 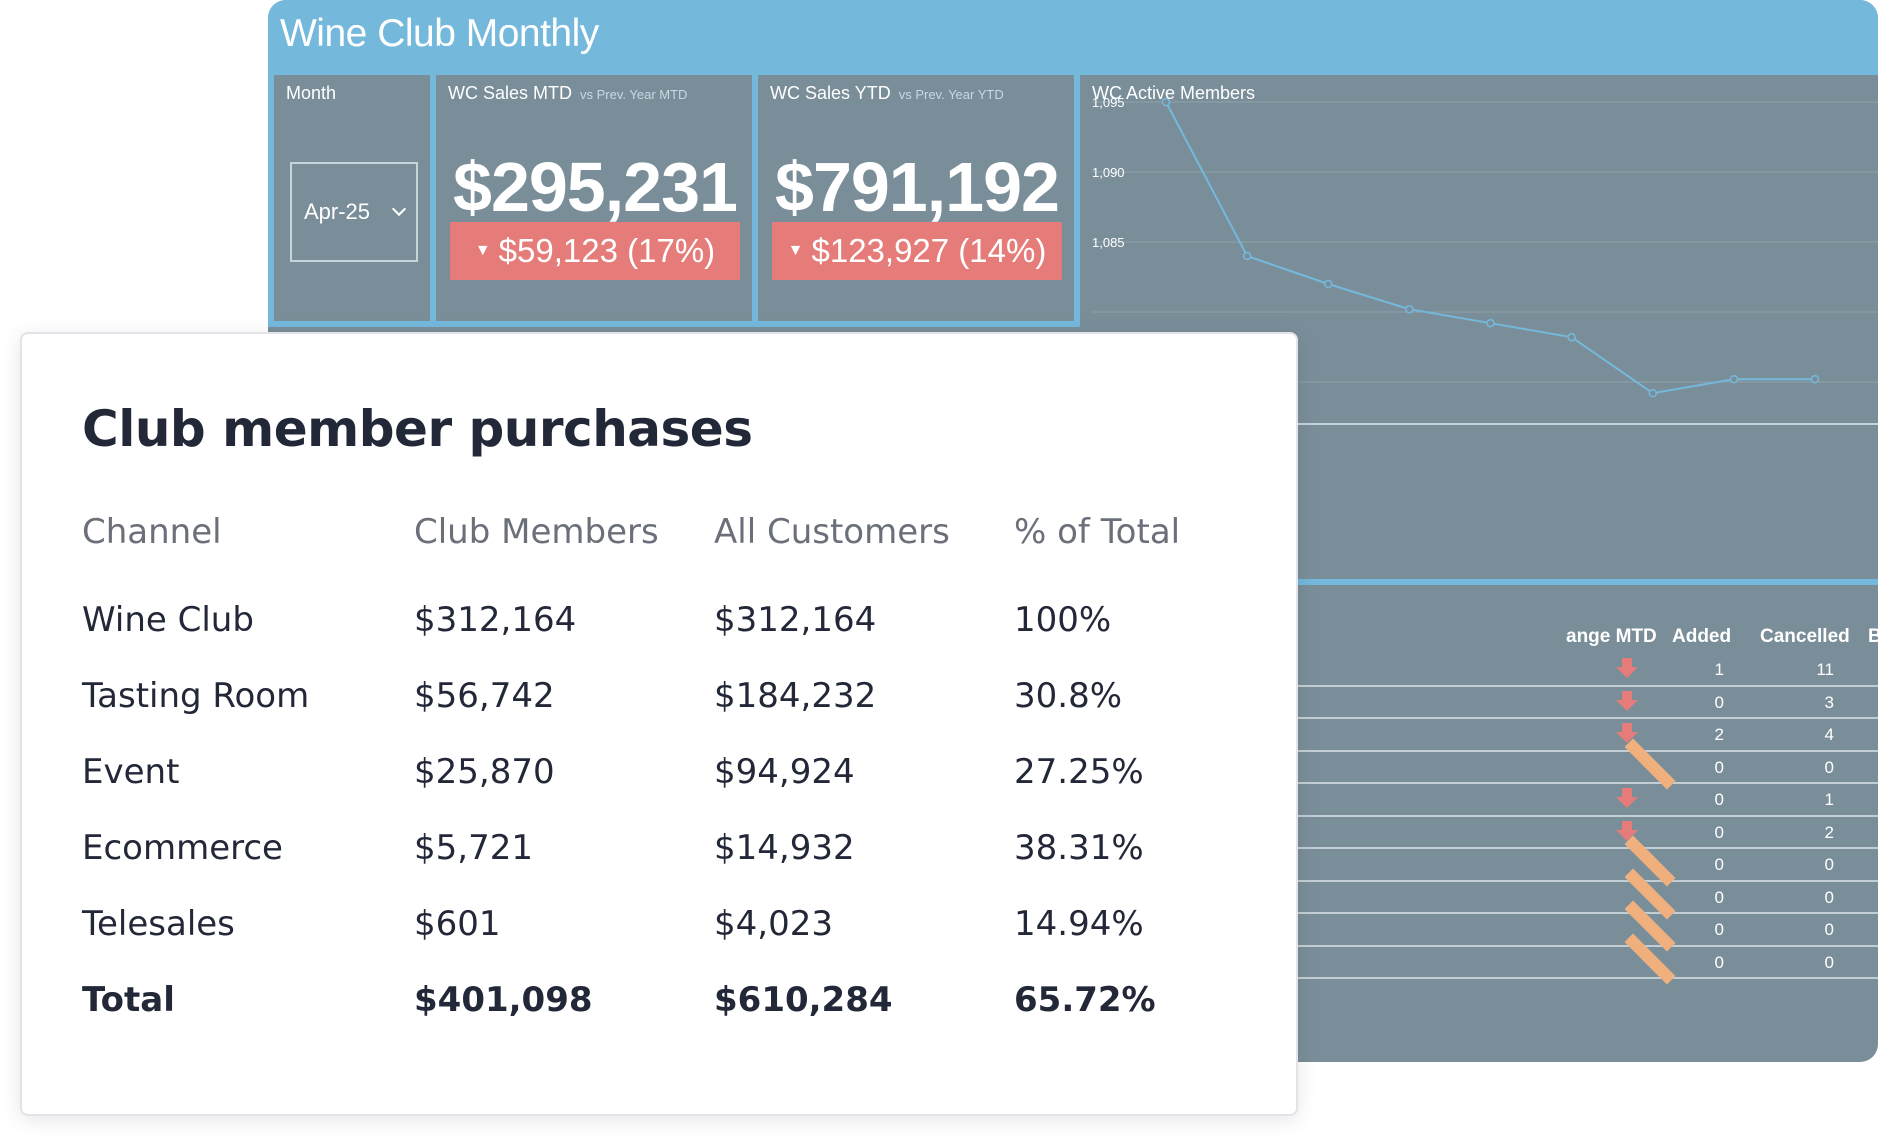 I want to click on month-panel: Month Apr-25, so click(x=352, y=201).